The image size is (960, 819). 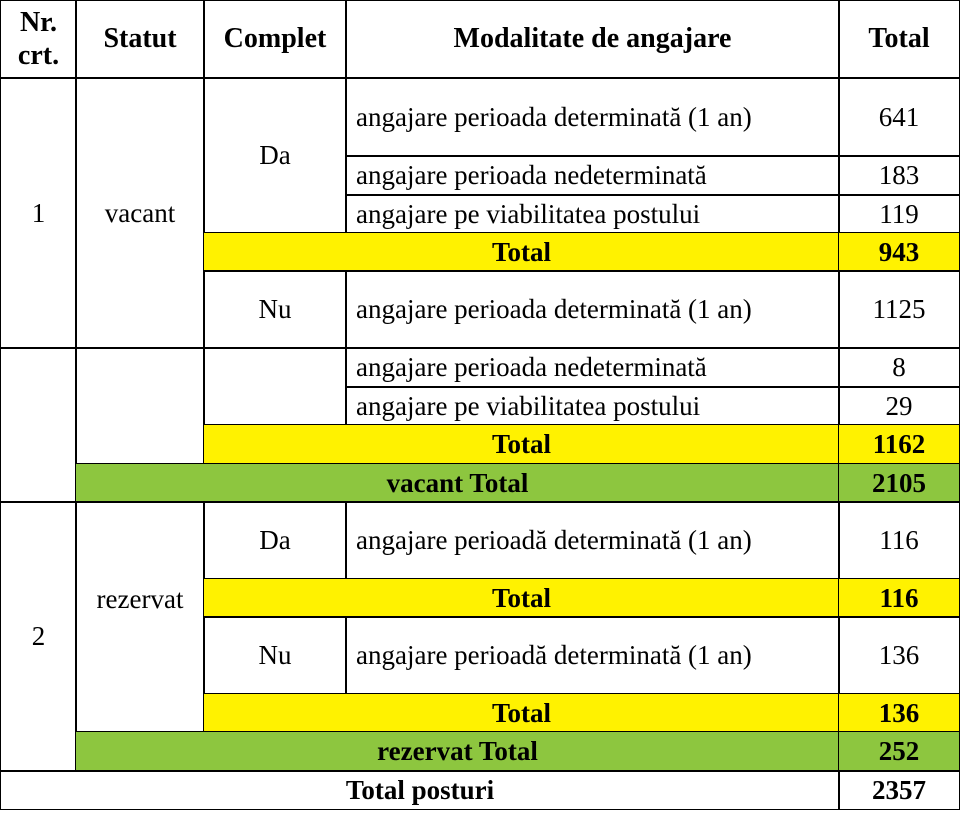 What do you see at coordinates (899, 444) in the screenshot?
I see `subtotal-value: 1162` at bounding box center [899, 444].